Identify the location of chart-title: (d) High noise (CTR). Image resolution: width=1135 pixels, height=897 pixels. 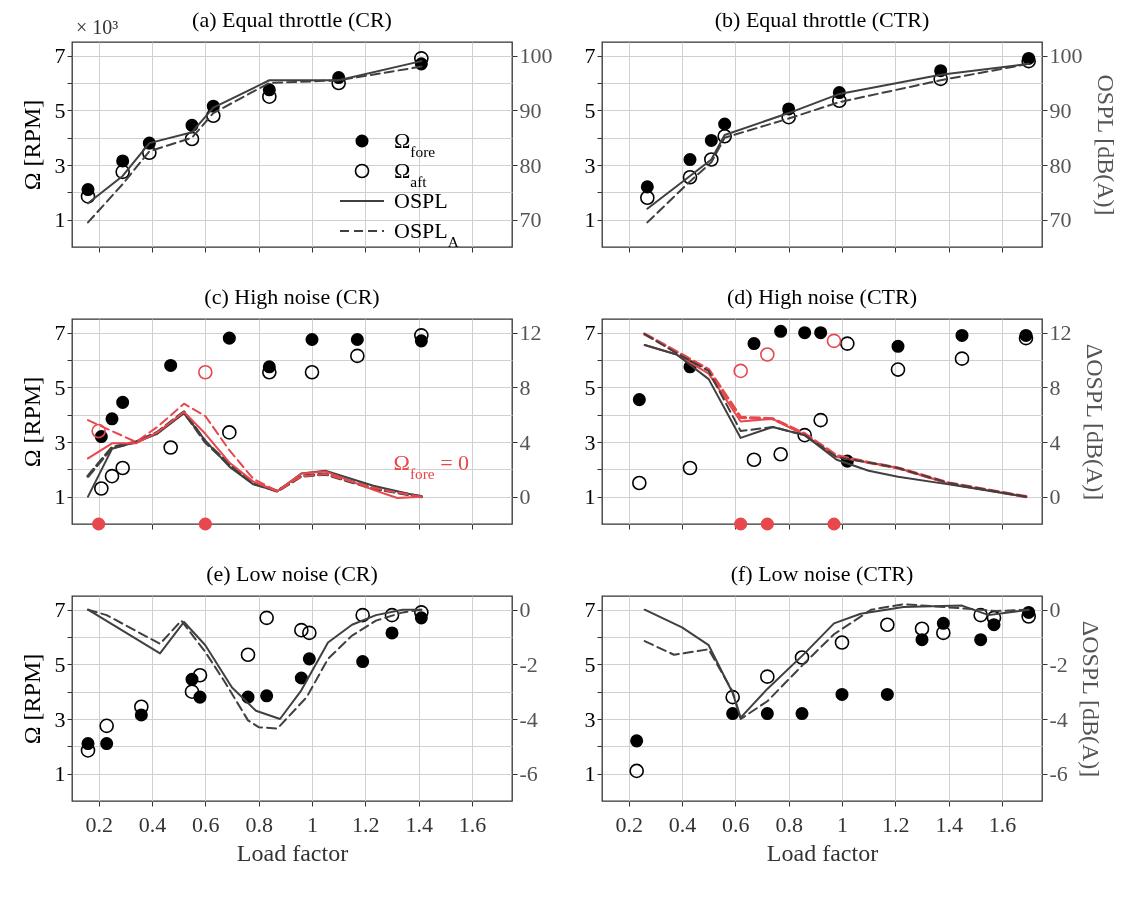
(822, 296).